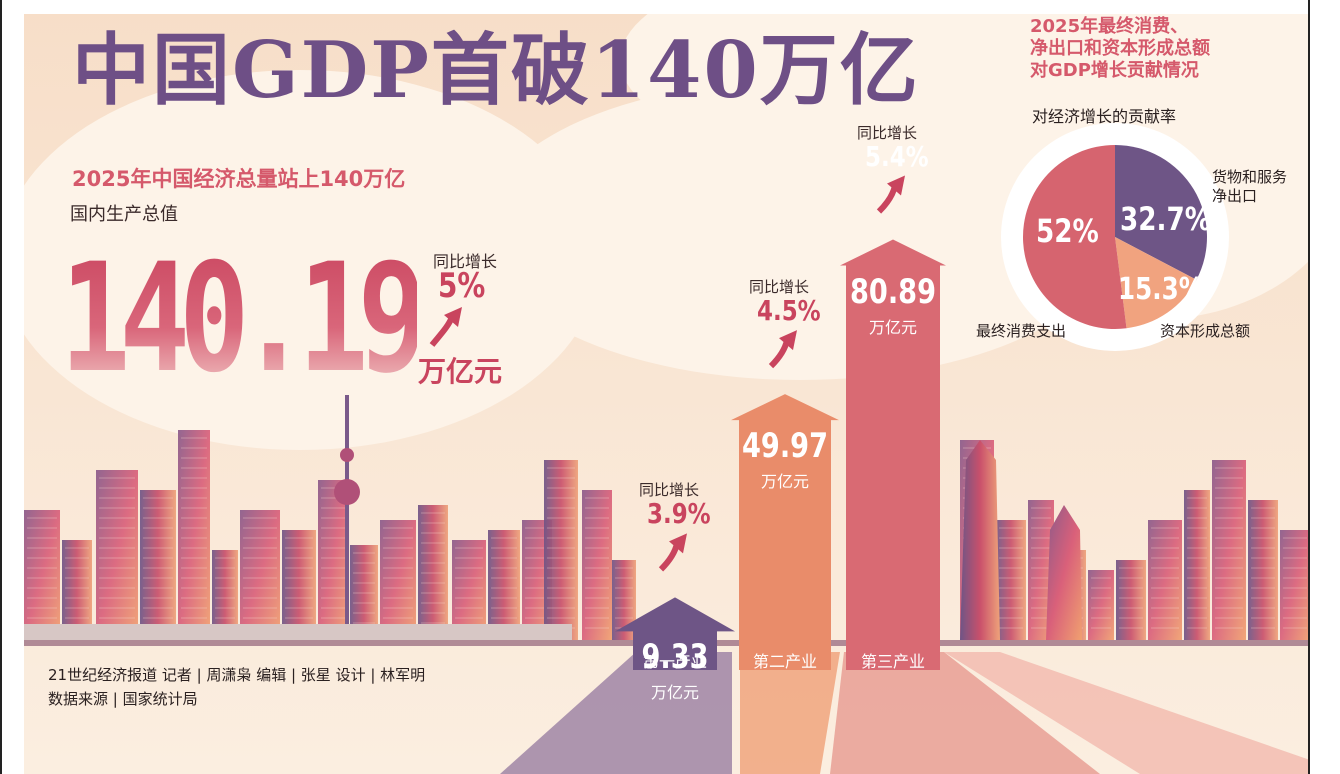  I want to click on tower-sphere-upper, so click(347, 492).